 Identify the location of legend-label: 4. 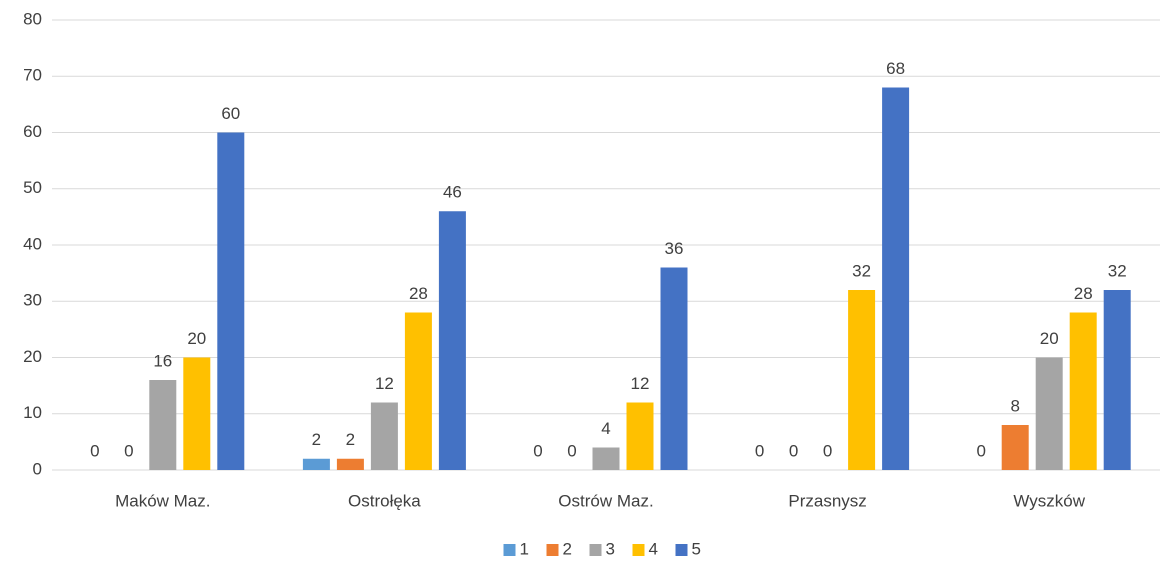
(653, 548).